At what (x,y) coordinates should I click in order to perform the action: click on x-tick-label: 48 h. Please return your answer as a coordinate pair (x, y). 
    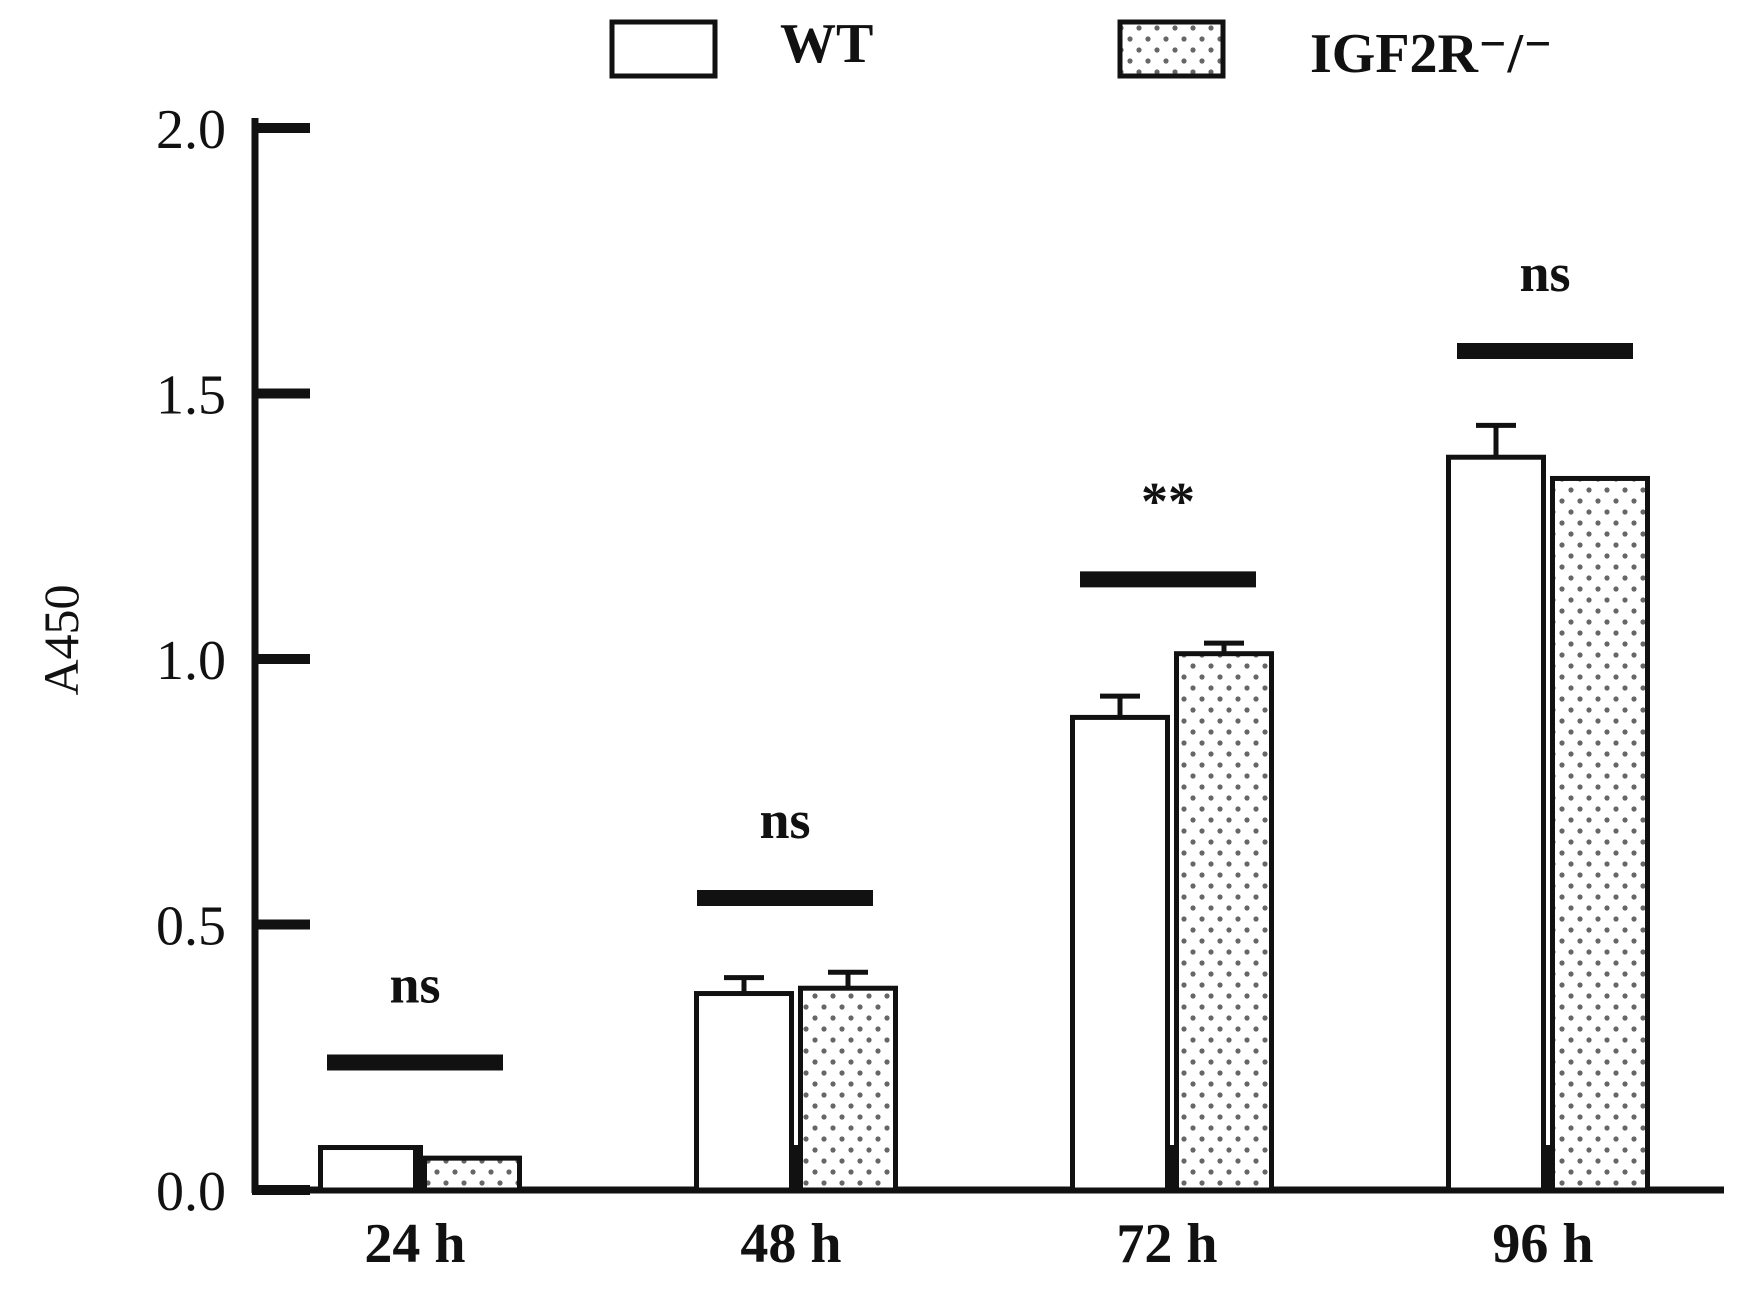
    Looking at the image, I should click on (790, 1244).